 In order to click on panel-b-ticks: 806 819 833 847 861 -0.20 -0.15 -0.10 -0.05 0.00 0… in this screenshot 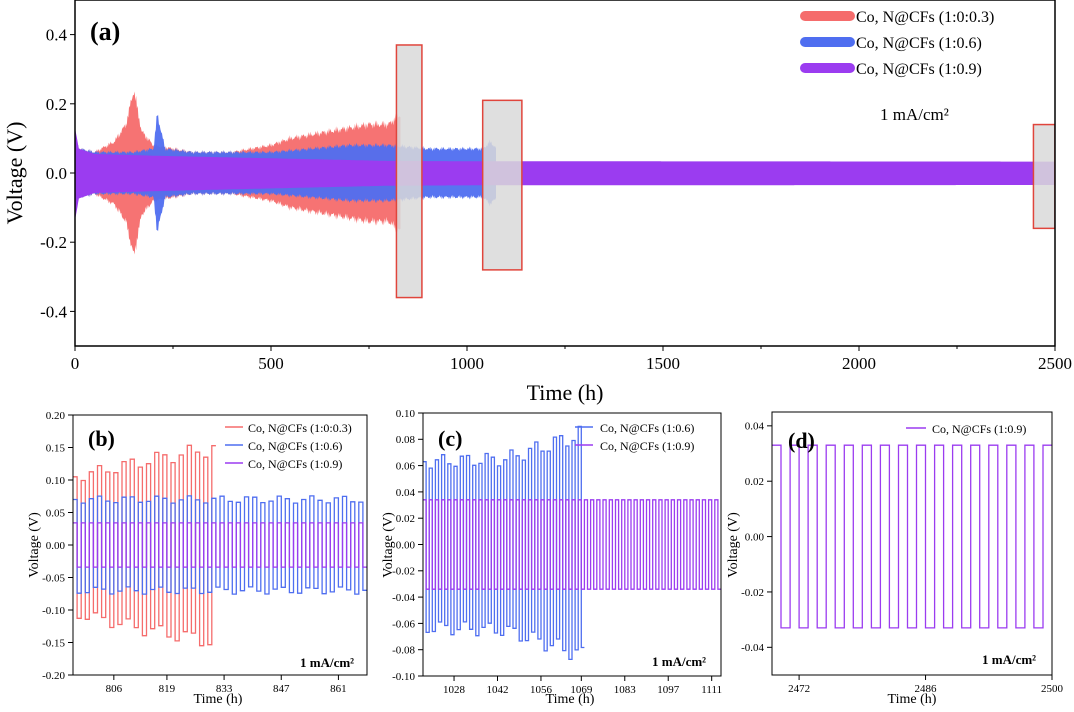, I will do `click(194, 552)`.